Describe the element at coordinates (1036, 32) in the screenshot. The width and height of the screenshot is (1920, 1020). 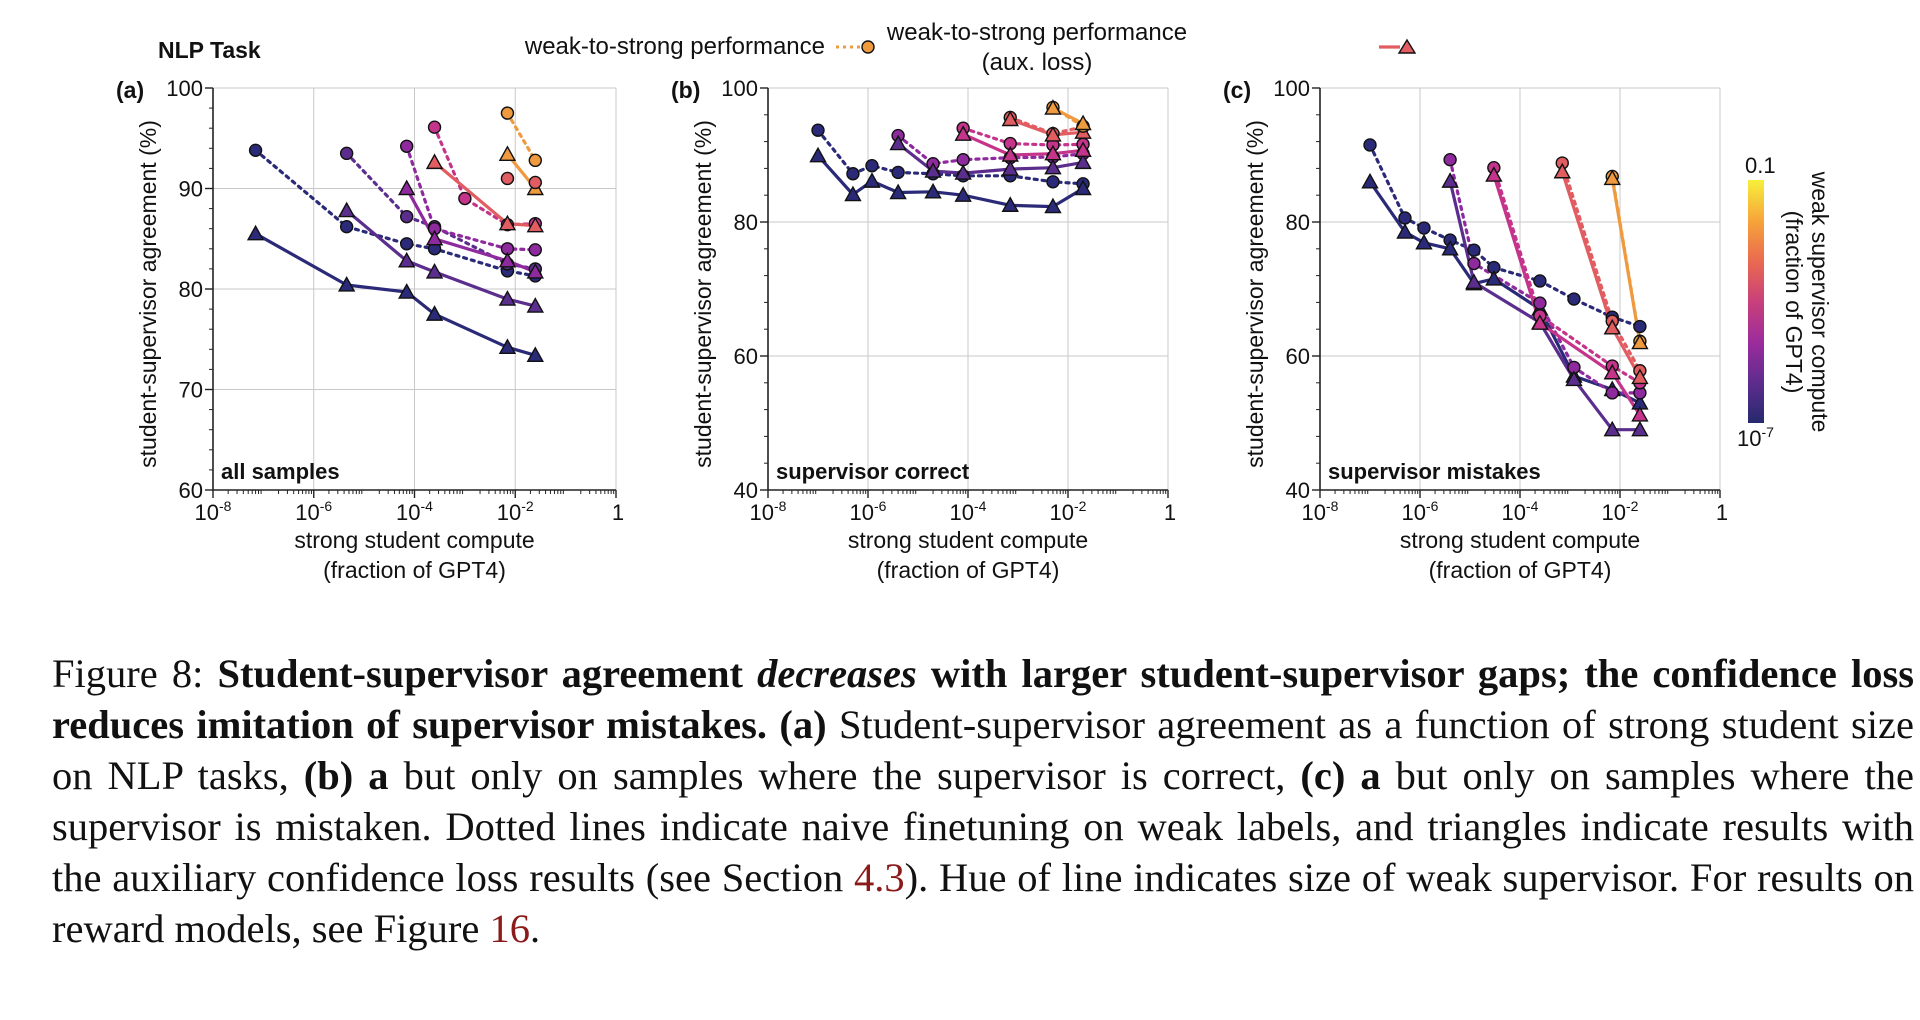
I see `legend-label-aux-line1: weak-to-strong performance` at that location.